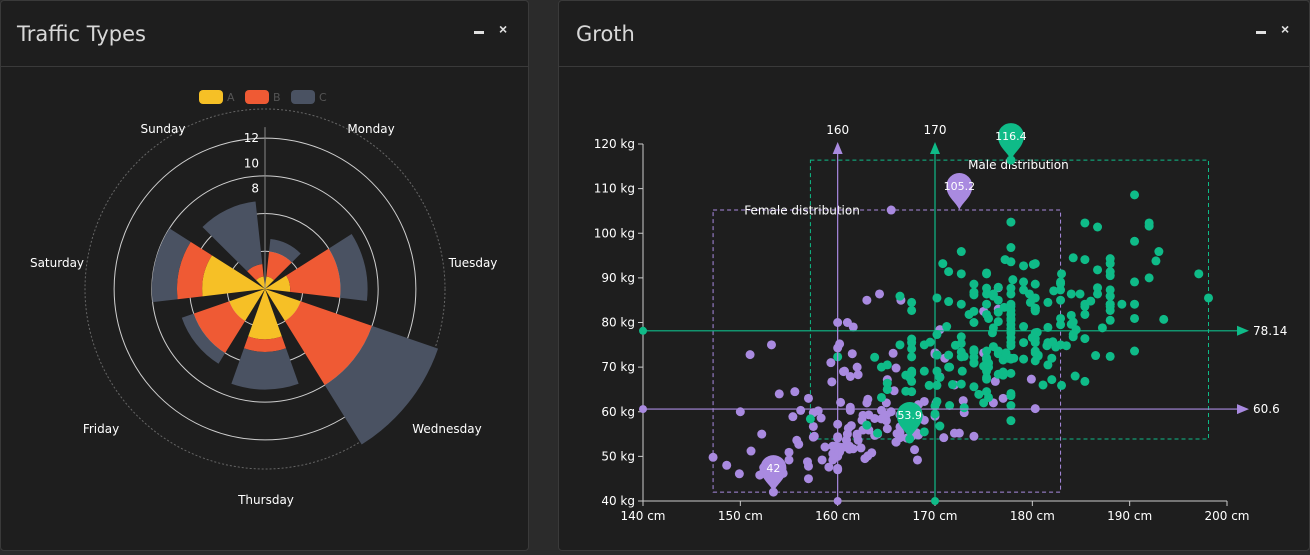  Describe the element at coordinates (503, 29) in the screenshot. I see `close-icon: ×` at that location.